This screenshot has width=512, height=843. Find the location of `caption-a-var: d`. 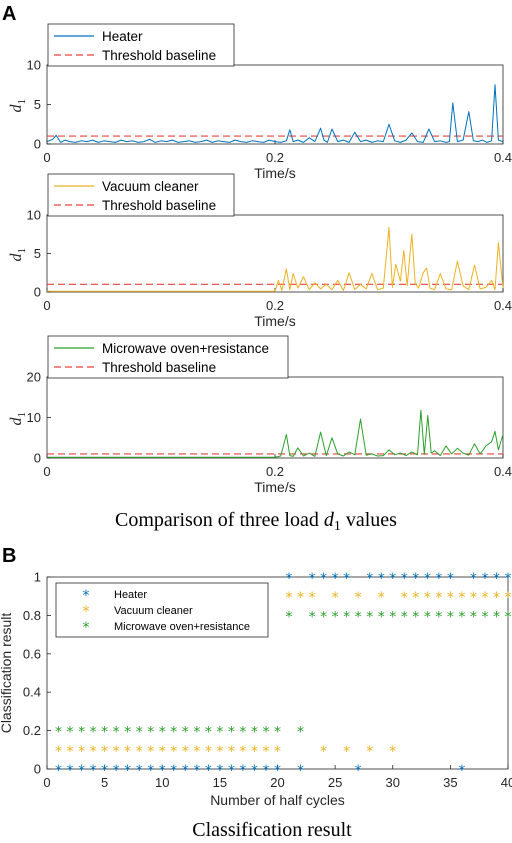

caption-a-var: d is located at coordinates (329, 520).